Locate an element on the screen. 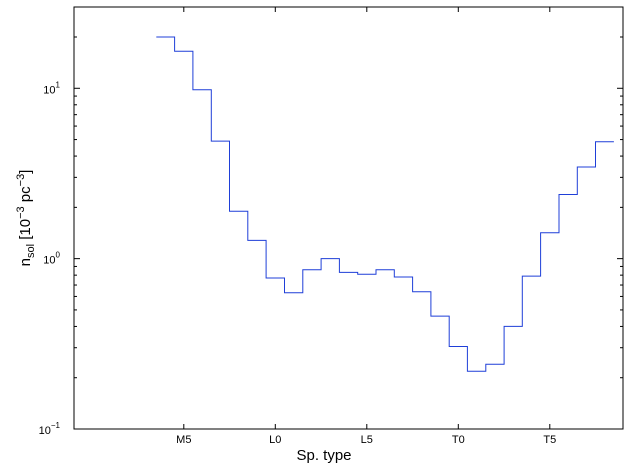 Image resolution: width=631 pixels, height=466 pixels. y-tick-label: 10⁻¹ is located at coordinates (50, 429).